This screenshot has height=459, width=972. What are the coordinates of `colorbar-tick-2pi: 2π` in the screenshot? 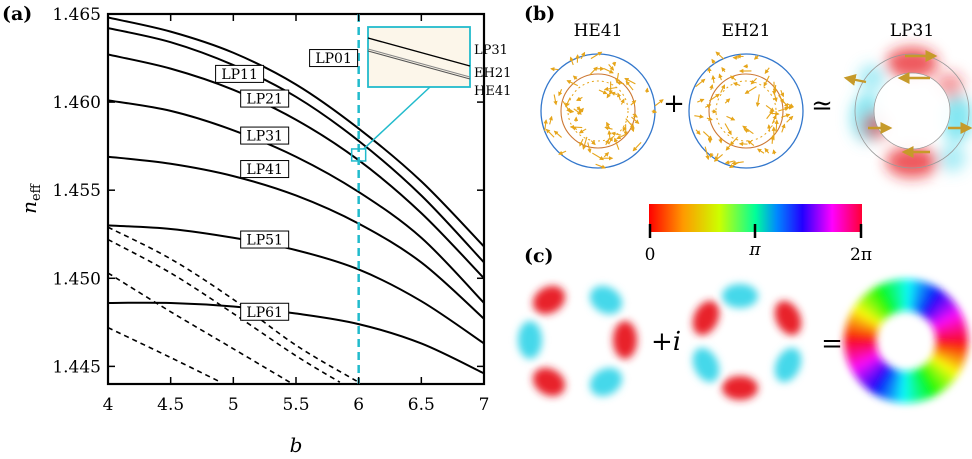 It's located at (861, 255).